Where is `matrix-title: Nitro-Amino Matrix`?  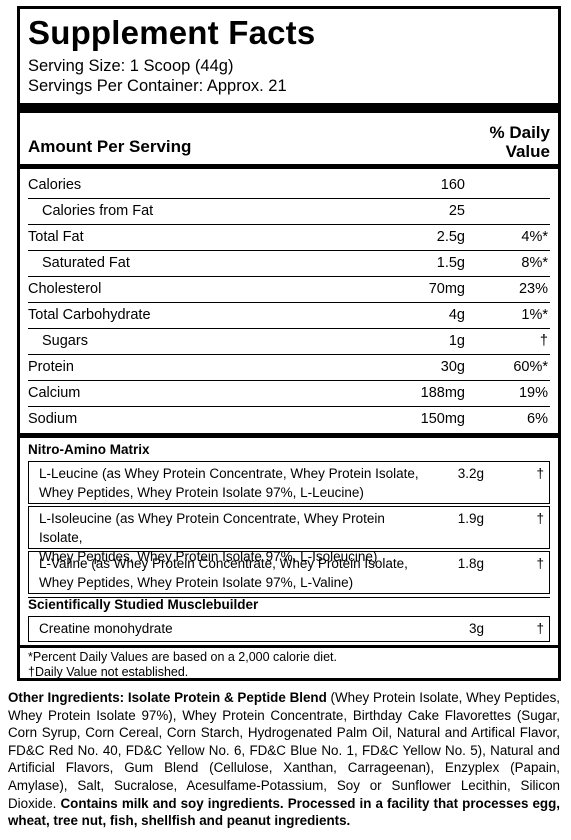
matrix-title: Nitro-Amino Matrix is located at coordinates (89, 449).